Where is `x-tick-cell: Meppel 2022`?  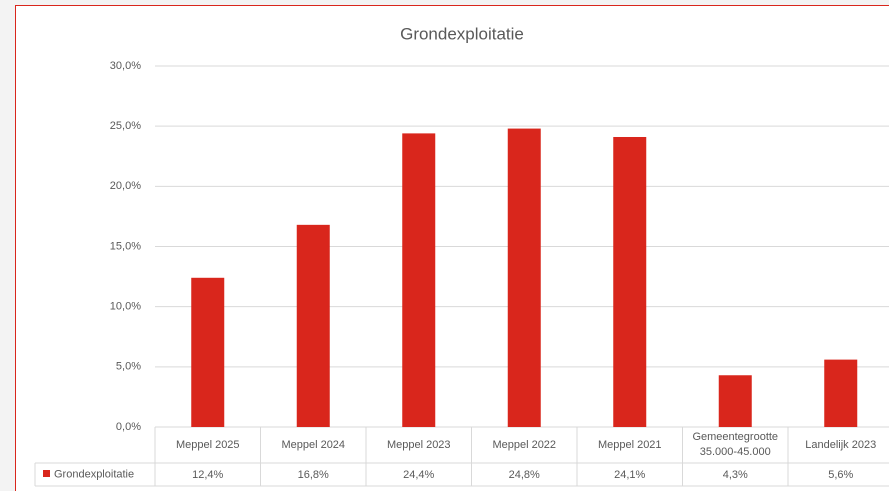
x-tick-cell: Meppel 2022 is located at coordinates (524, 444).